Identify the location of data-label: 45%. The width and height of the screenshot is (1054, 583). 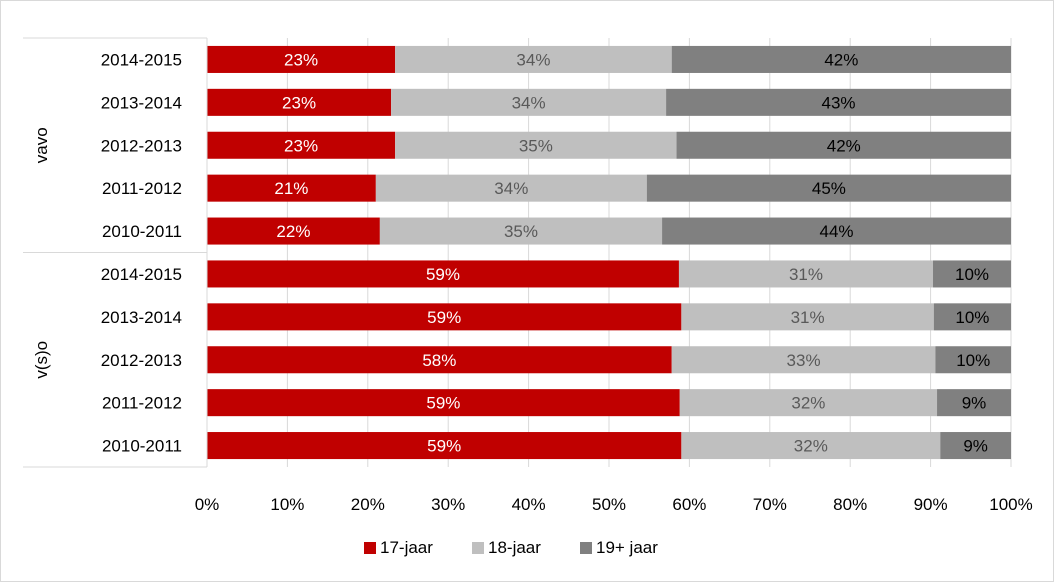
(829, 188).